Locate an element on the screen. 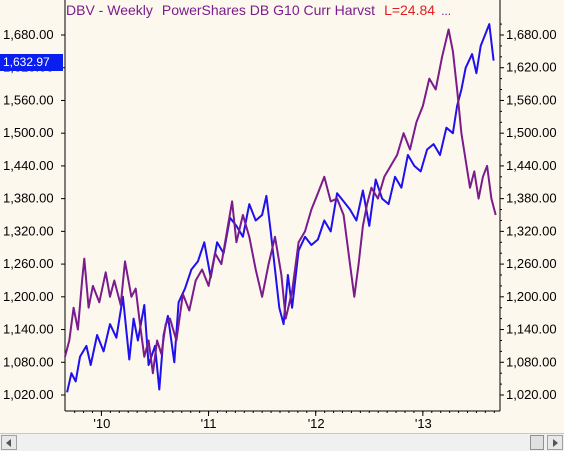 The width and height of the screenshot is (564, 451). arrow-right-icon is located at coordinates (555, 443).